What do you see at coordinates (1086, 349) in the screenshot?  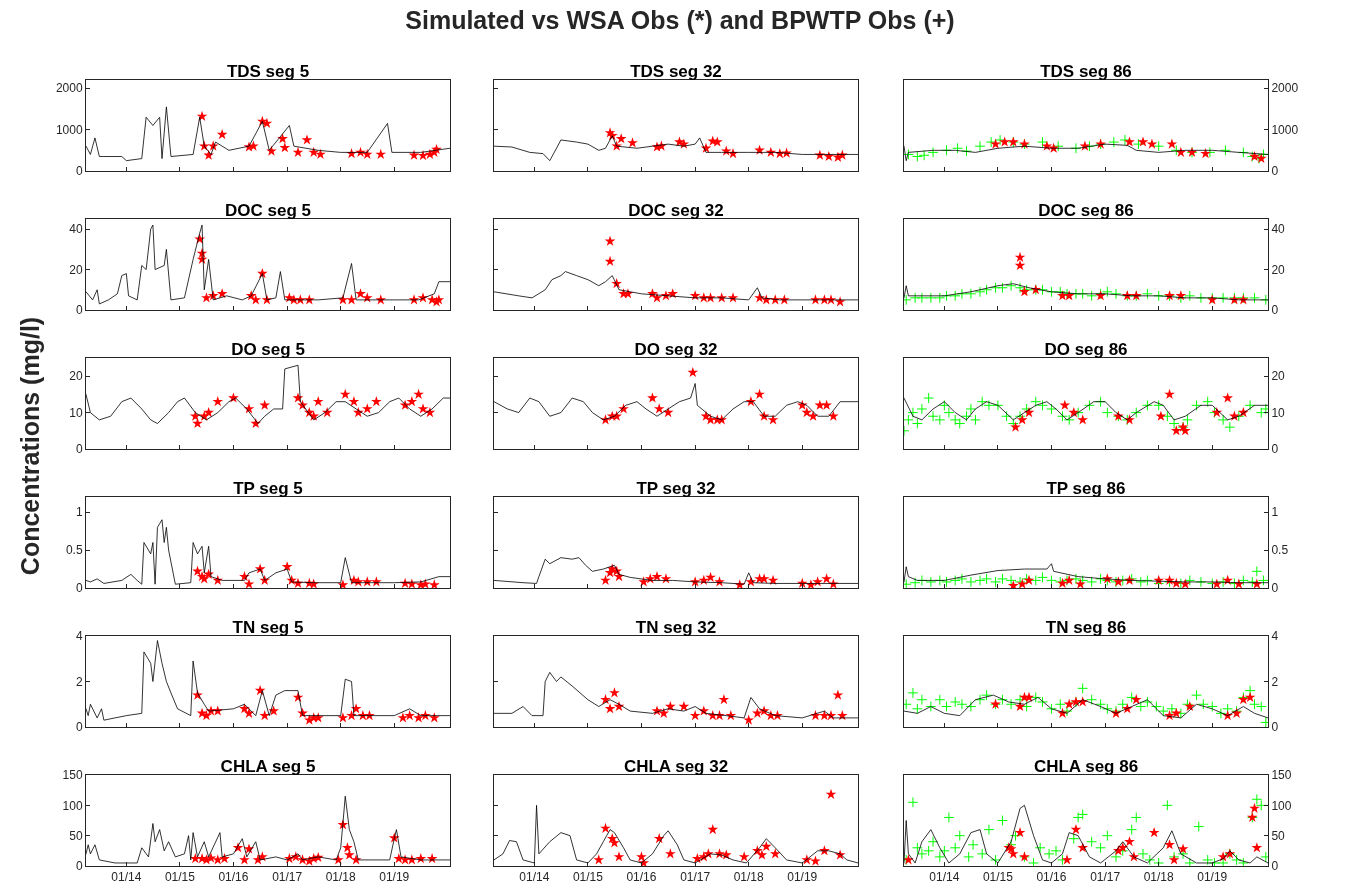 I see `chart-title: DO seg 86` at bounding box center [1086, 349].